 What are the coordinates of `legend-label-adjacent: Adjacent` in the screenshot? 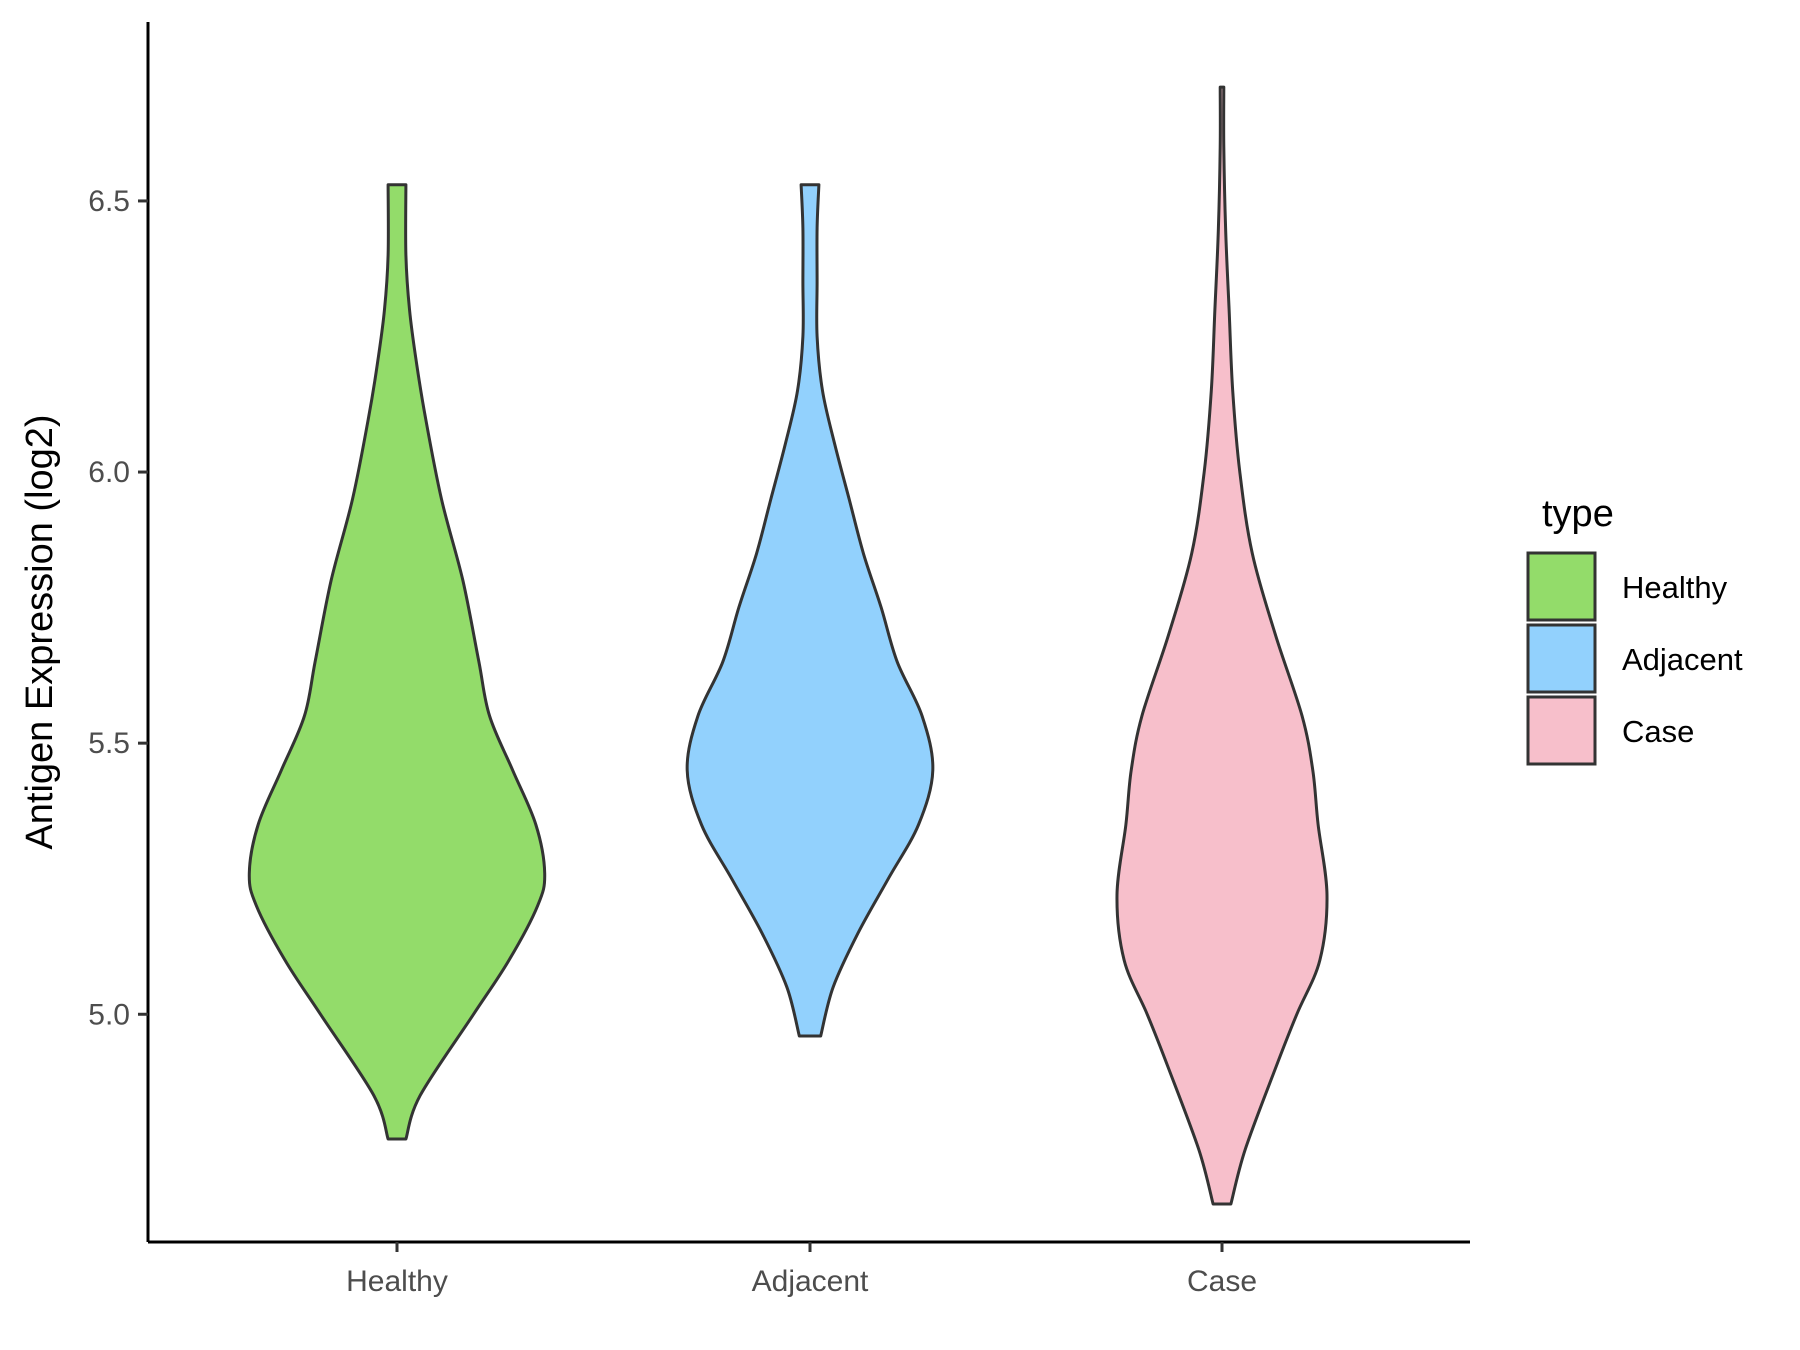 It's located at (1682, 659).